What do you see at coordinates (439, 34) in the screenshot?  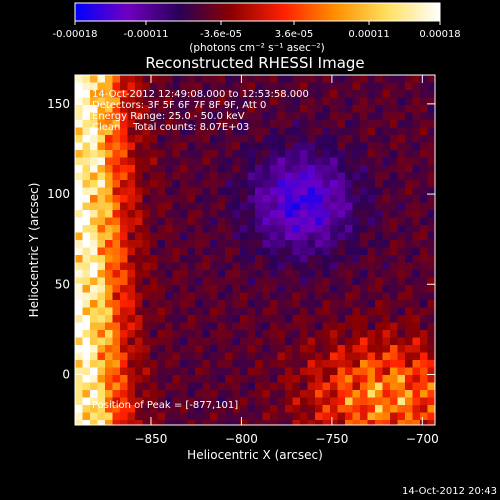 I see `colorbar-tick-label: 0.00018` at bounding box center [439, 34].